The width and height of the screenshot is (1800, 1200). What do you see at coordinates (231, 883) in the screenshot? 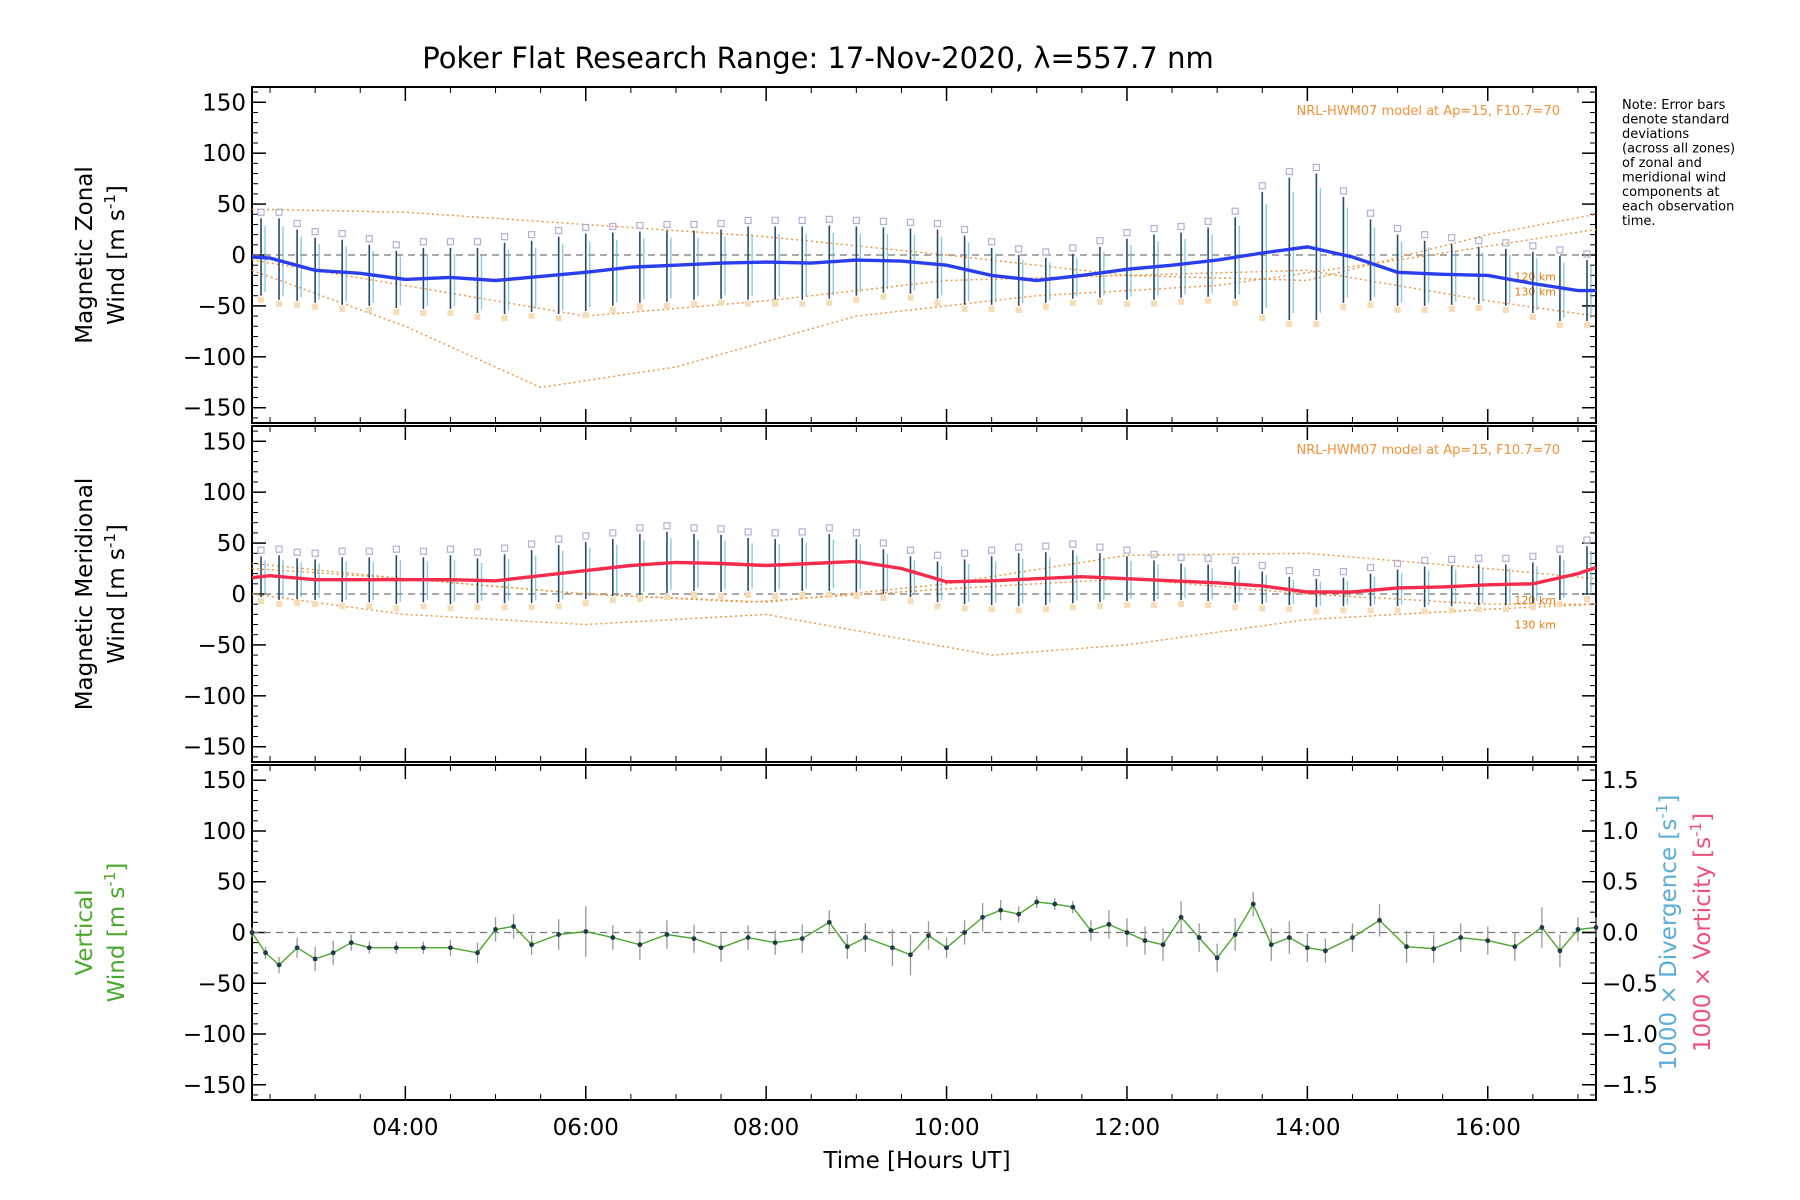
I see `vertical-ytick-label: 50` at bounding box center [231, 883].